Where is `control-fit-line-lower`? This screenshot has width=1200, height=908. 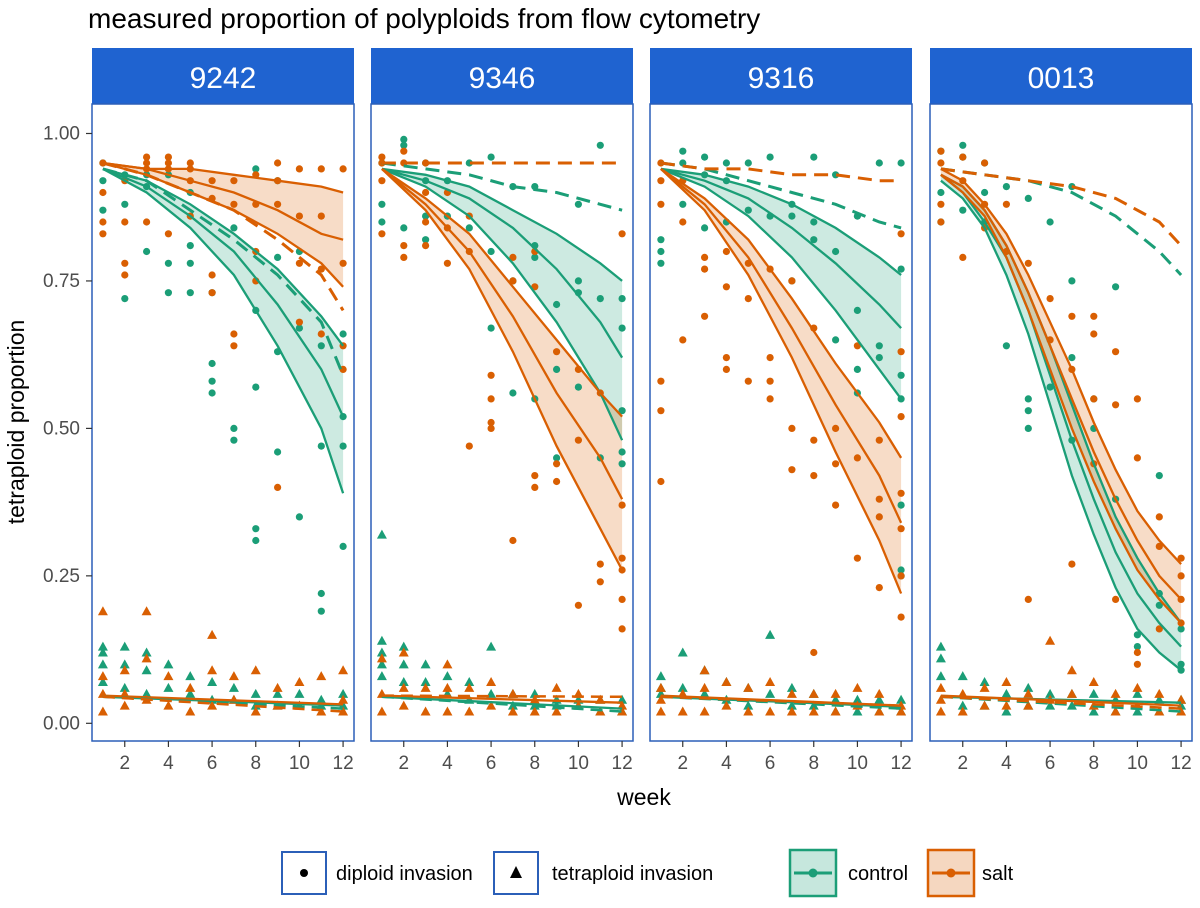 control-fit-line-lower is located at coordinates (1061, 425).